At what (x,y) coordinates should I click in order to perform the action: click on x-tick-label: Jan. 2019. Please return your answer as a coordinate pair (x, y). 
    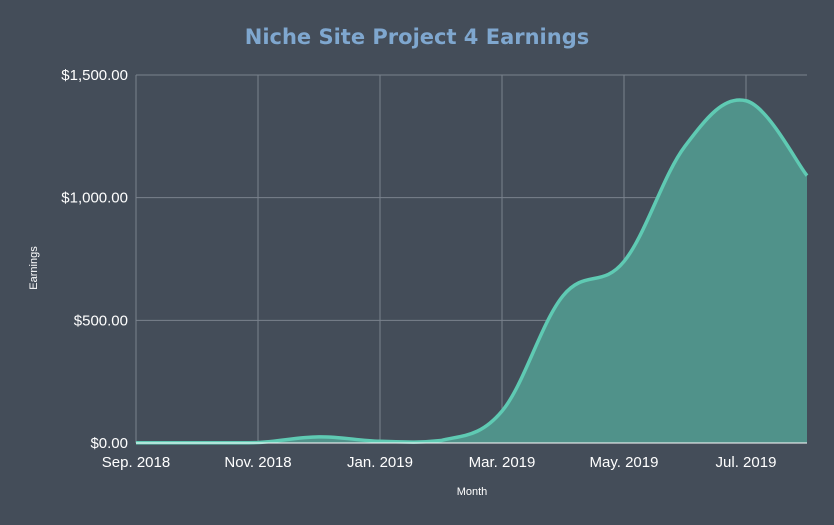
    Looking at the image, I should click on (380, 462).